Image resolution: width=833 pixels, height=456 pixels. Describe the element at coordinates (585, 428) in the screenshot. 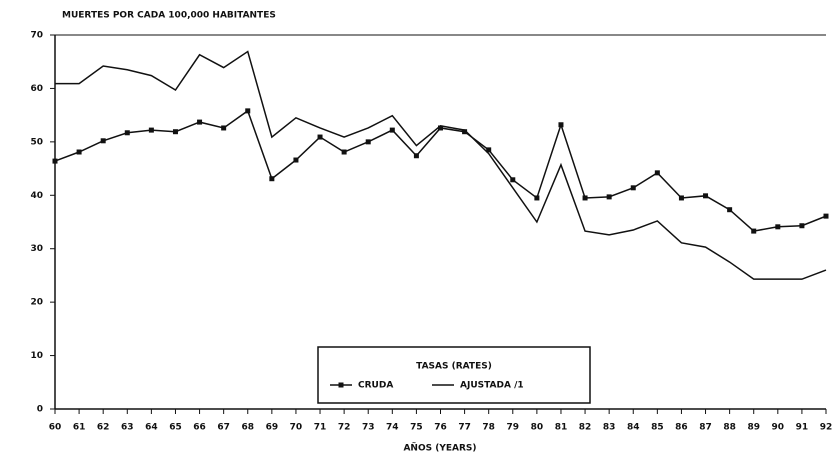

I see `x-tick-label: 82` at that location.